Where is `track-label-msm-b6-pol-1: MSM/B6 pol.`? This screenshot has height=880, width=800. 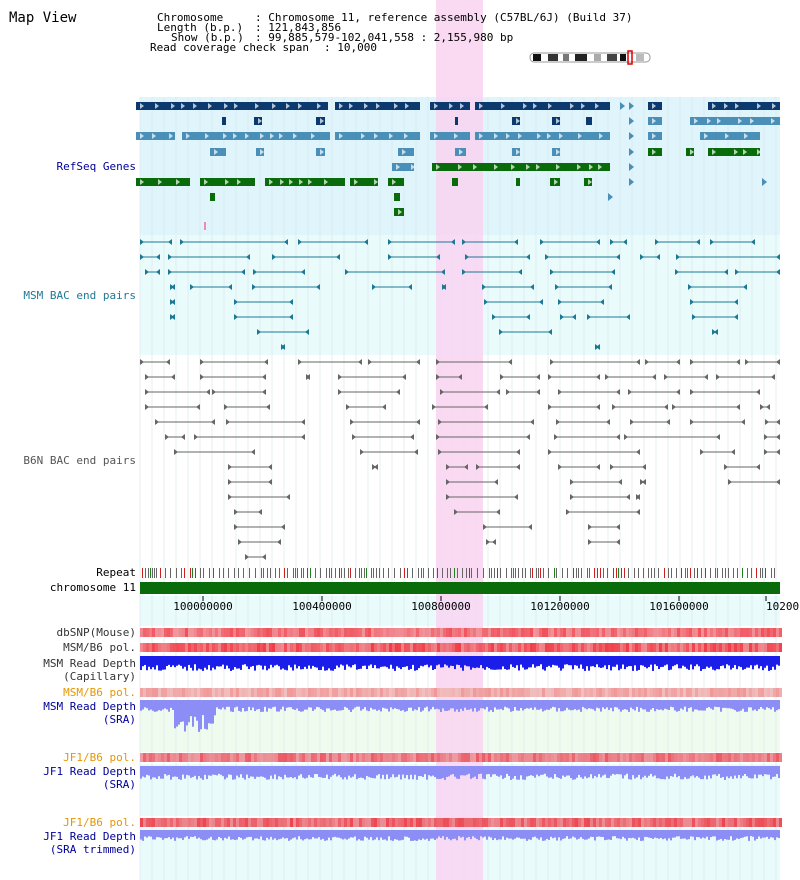
track-label-msm-b6-pol-1: MSM/B6 pol. is located at coordinates (99, 647).